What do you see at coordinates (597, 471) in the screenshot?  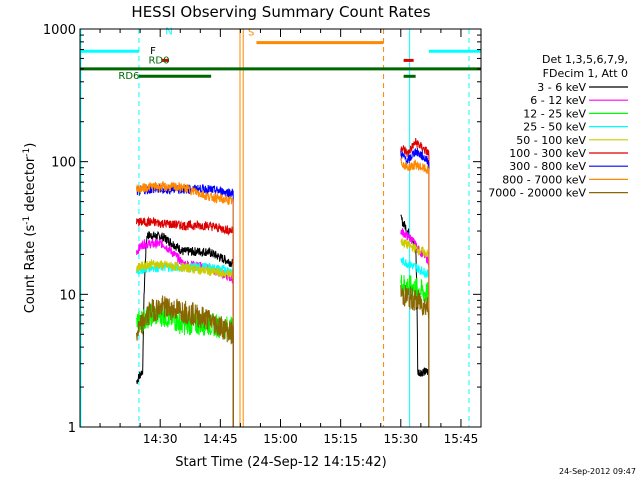 I see `timestamp: 24-Sep-2012 09:47` at bounding box center [597, 471].